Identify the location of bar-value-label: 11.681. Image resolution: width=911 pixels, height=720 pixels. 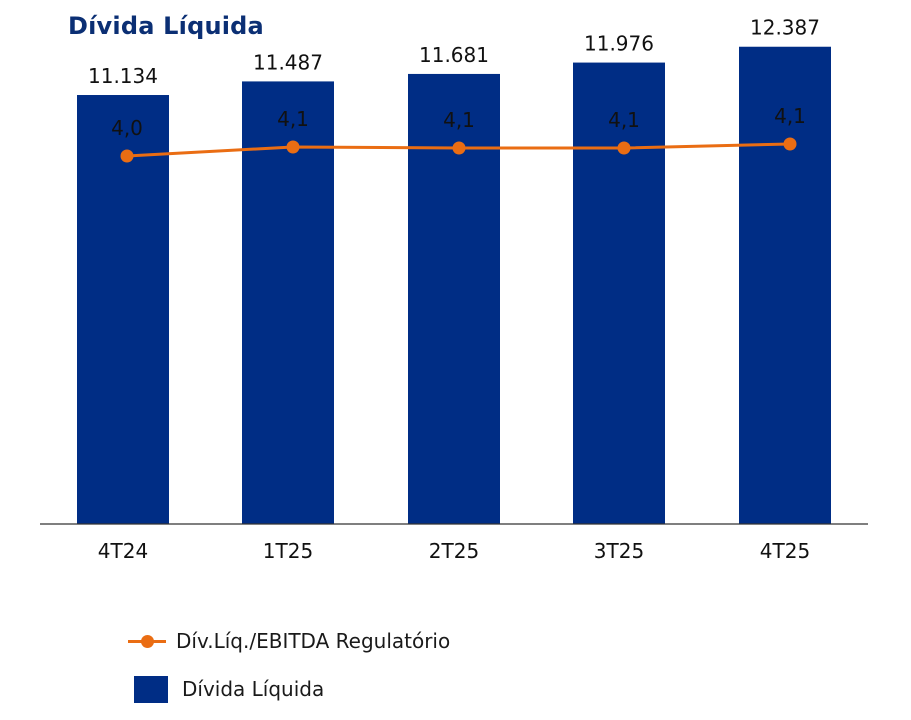
(454, 55).